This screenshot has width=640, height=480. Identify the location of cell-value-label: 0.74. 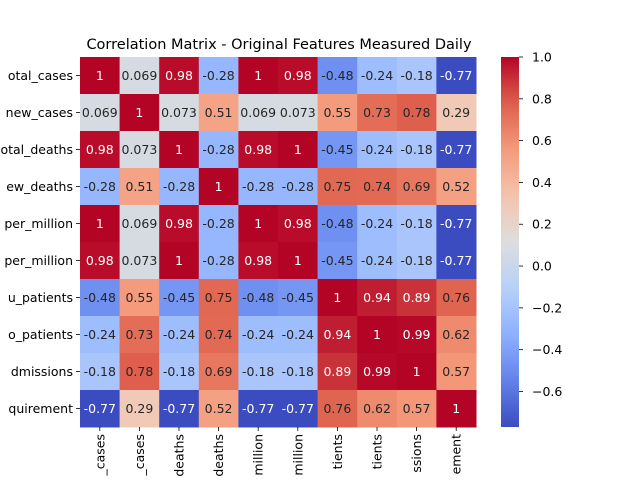
(377, 186).